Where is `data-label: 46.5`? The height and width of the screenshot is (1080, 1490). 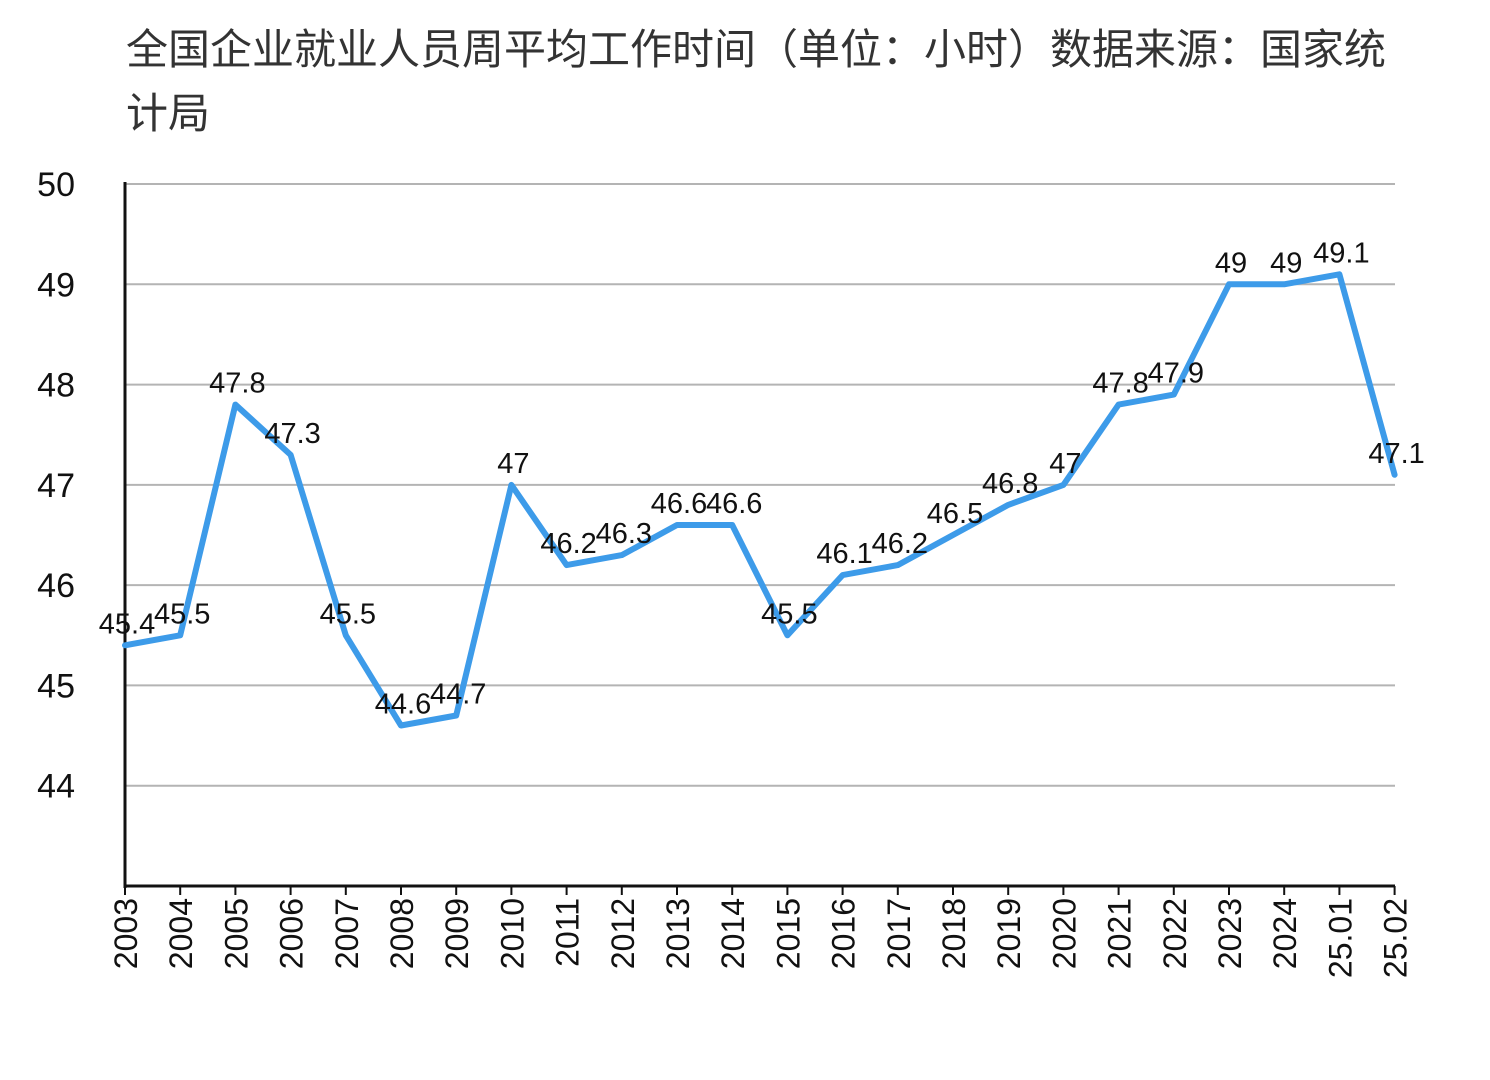 data-label: 46.5 is located at coordinates (955, 514).